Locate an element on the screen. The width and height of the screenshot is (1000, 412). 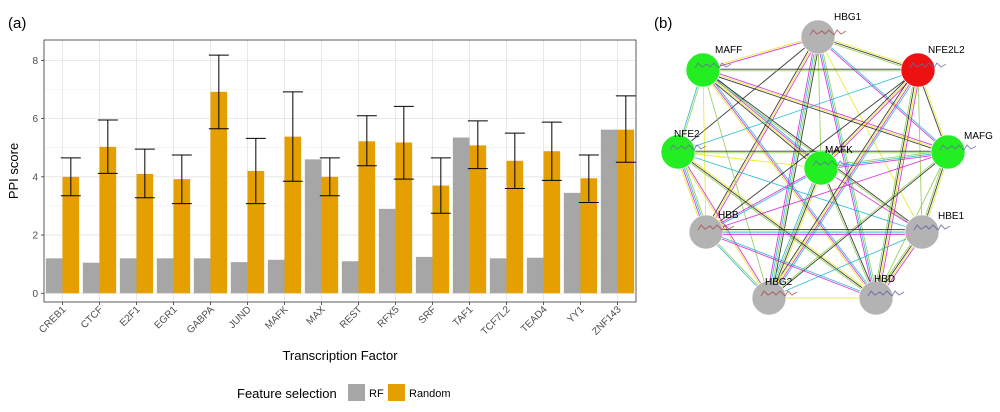
bar-random-tead4 is located at coordinates (552, 222).